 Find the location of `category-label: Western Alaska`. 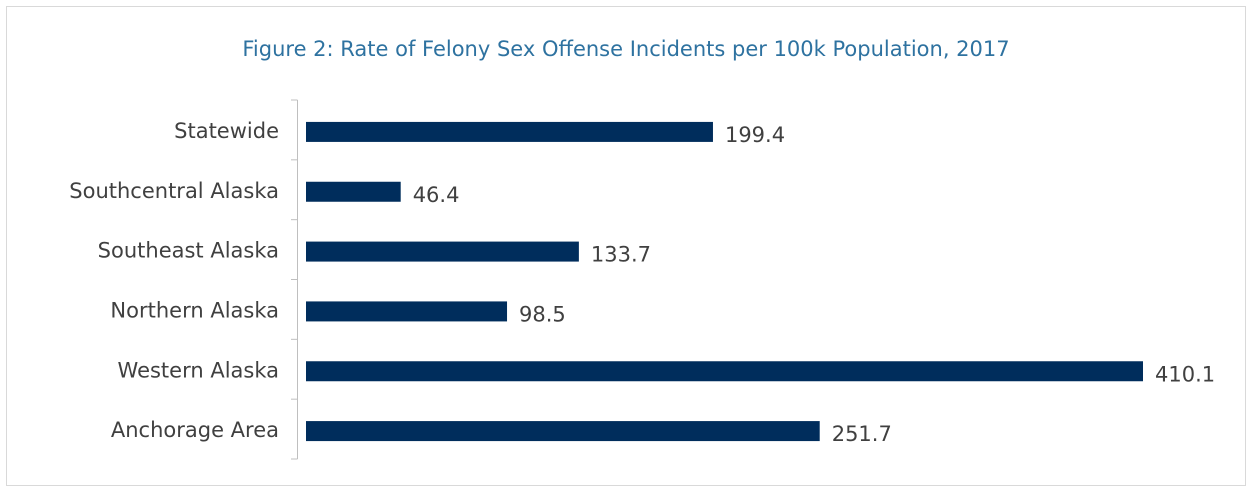

category-label: Western Alaska is located at coordinates (198, 370).